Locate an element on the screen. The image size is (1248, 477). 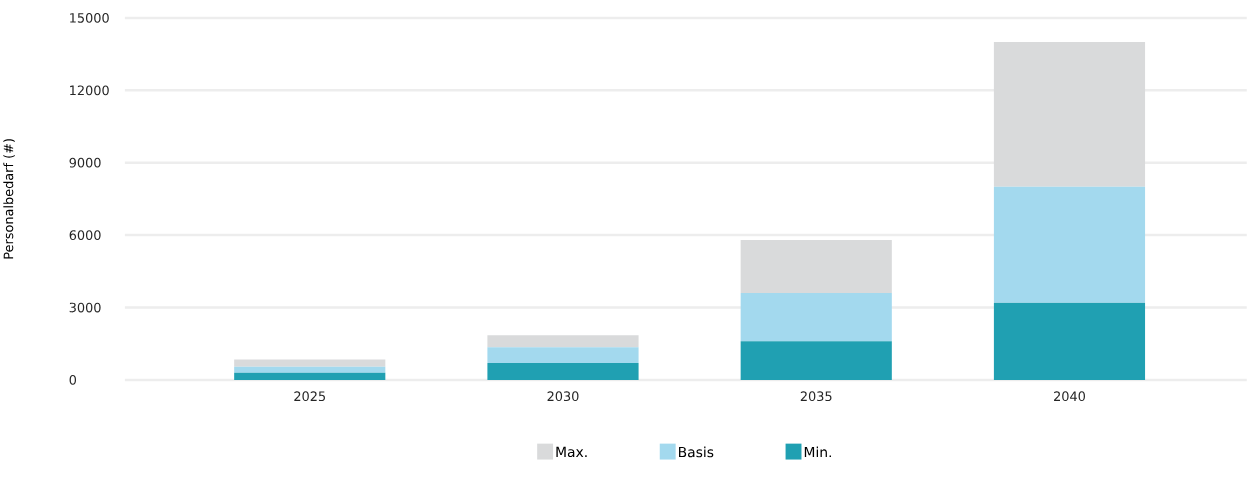
y-tick-label: 12000 is located at coordinates (89, 90).